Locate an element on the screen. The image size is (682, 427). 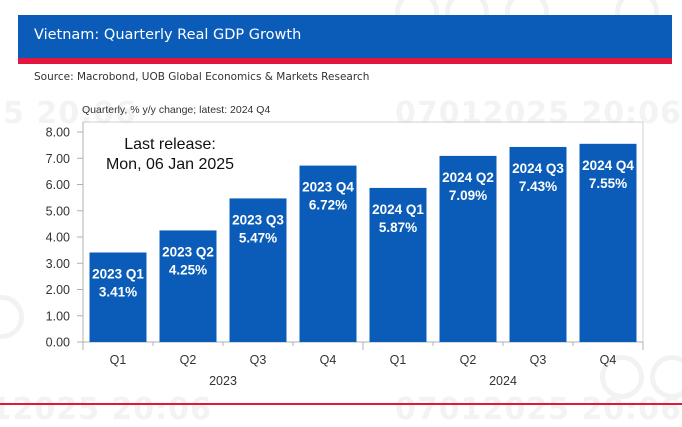
y-tick-label: 4.00 is located at coordinates (58, 238).